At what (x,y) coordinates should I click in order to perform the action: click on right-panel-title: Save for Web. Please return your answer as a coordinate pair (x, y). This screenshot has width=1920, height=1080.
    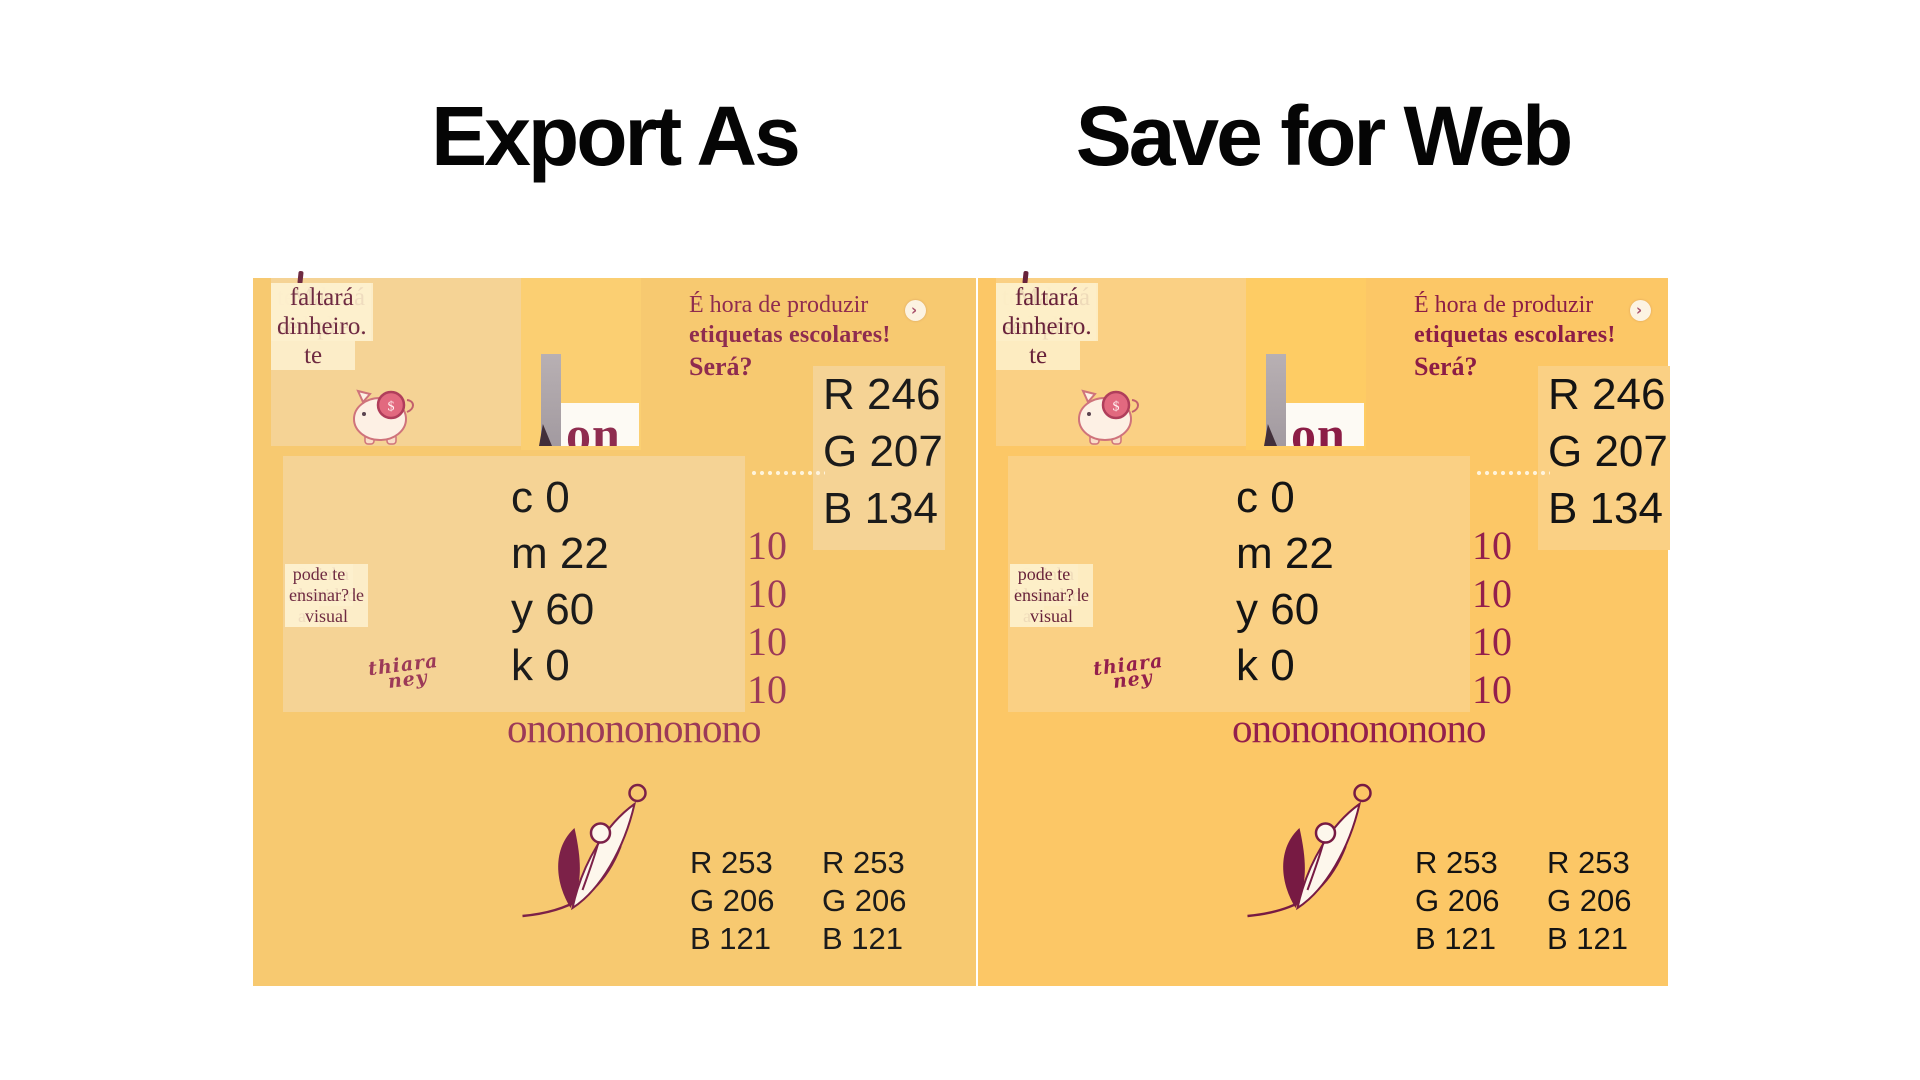
    Looking at the image, I should click on (1324, 136).